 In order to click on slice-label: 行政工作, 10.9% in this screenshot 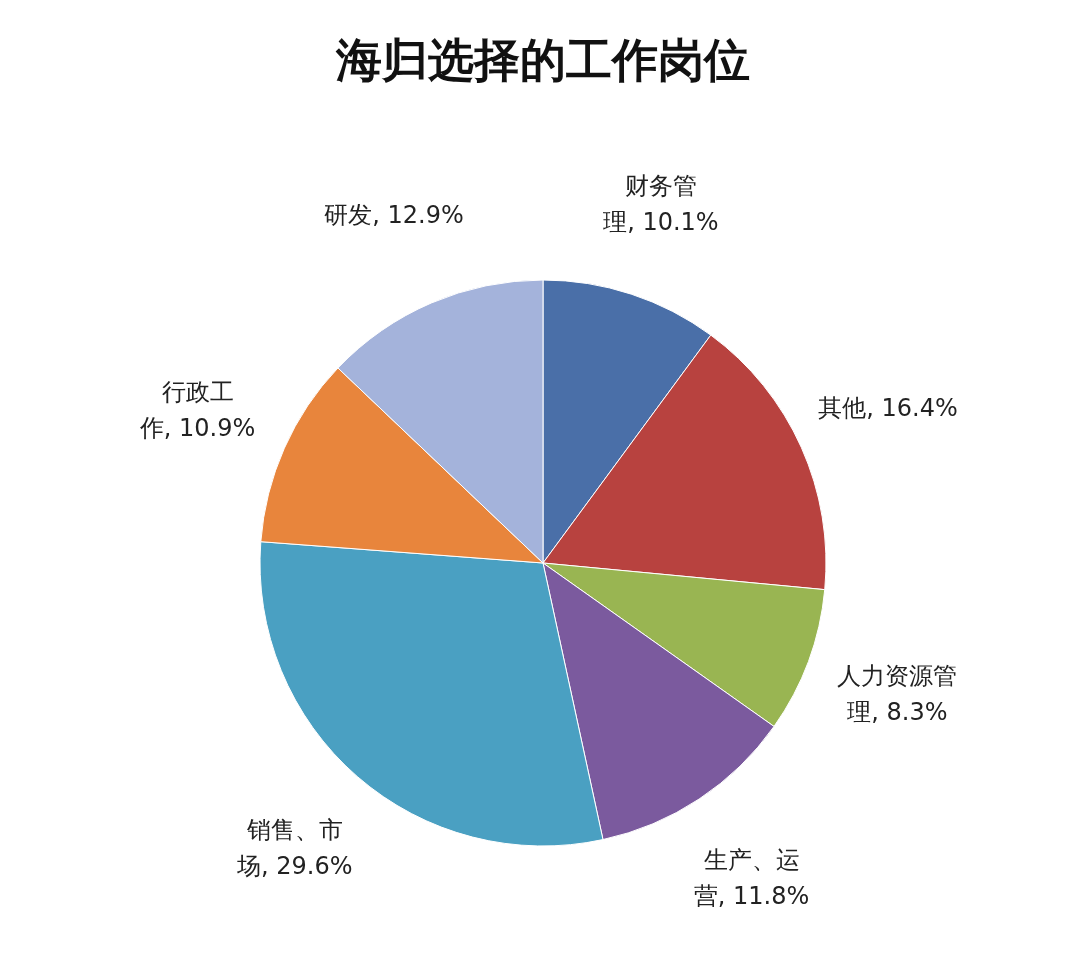, I will do `click(197, 409)`.